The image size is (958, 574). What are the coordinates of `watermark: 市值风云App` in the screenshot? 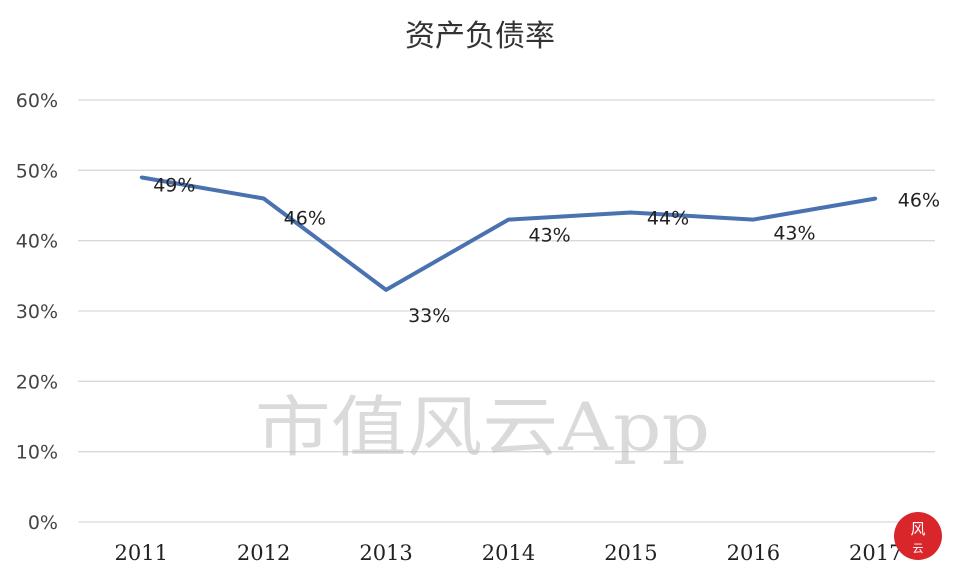 It's located at (482, 427).